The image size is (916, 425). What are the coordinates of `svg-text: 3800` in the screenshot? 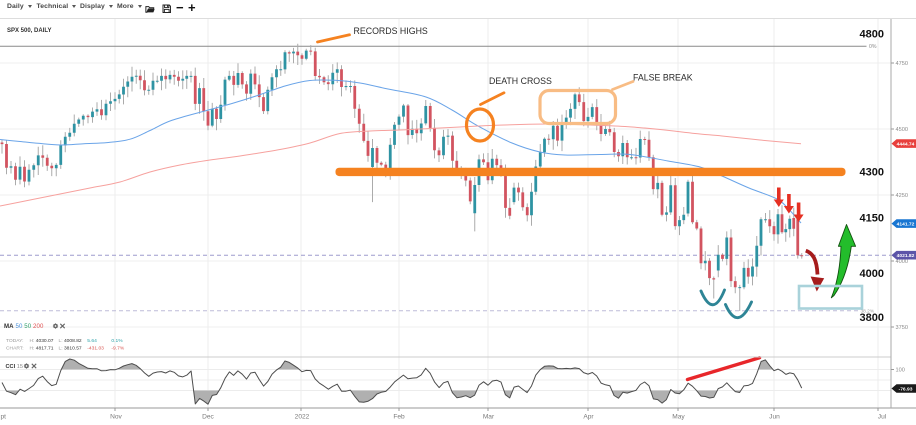 It's located at (872, 318).